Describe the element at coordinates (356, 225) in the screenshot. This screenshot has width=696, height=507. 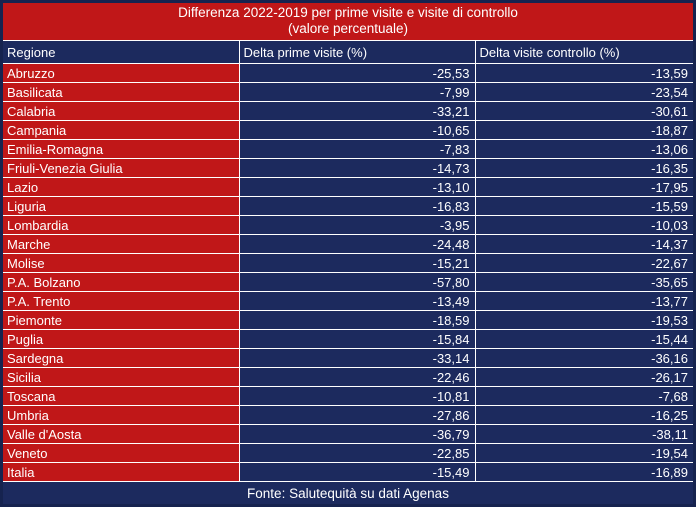
I see `delta-prime-cell: -3,95` at that location.